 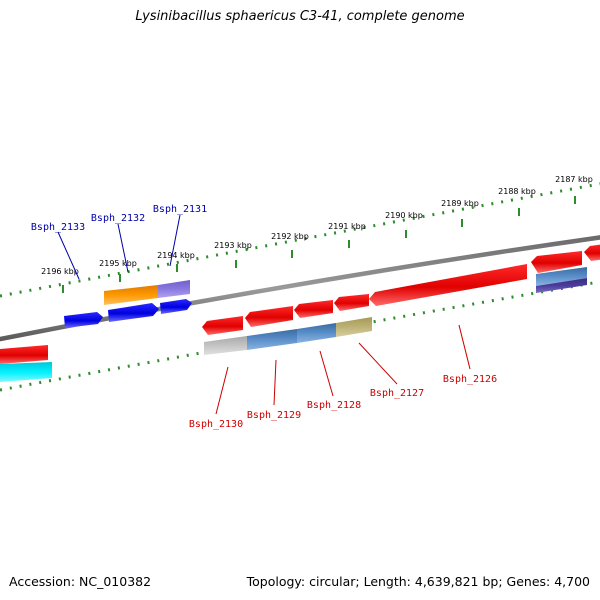 What do you see at coordinates (118, 263) in the screenshot?
I see `tick-label: 2195 kbp` at bounding box center [118, 263].